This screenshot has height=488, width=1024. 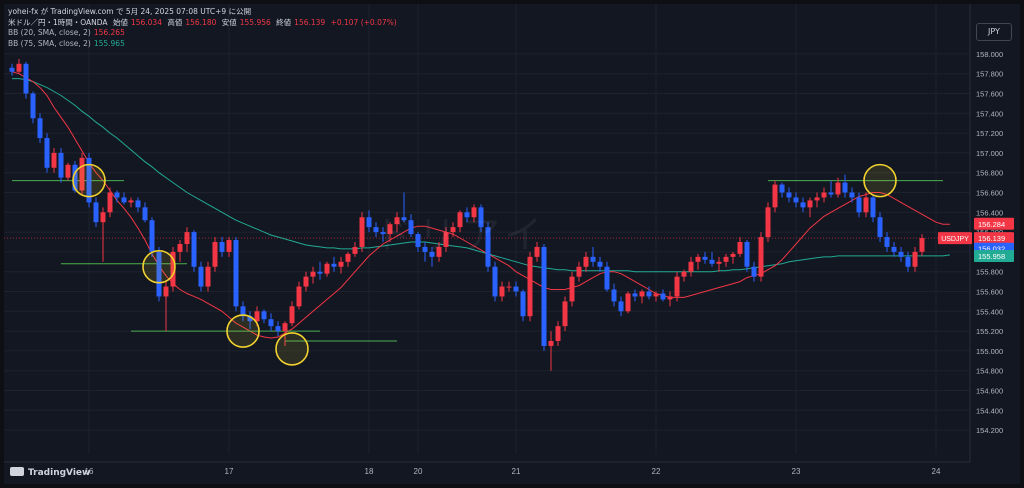 I want to click on tradingview-icon, so click(x=17, y=471).